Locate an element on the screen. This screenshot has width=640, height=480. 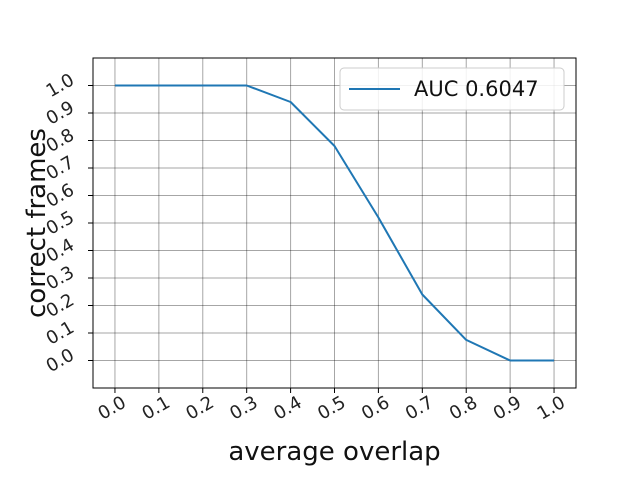
legend-label: AUC 0.6047 is located at coordinates (476, 89).